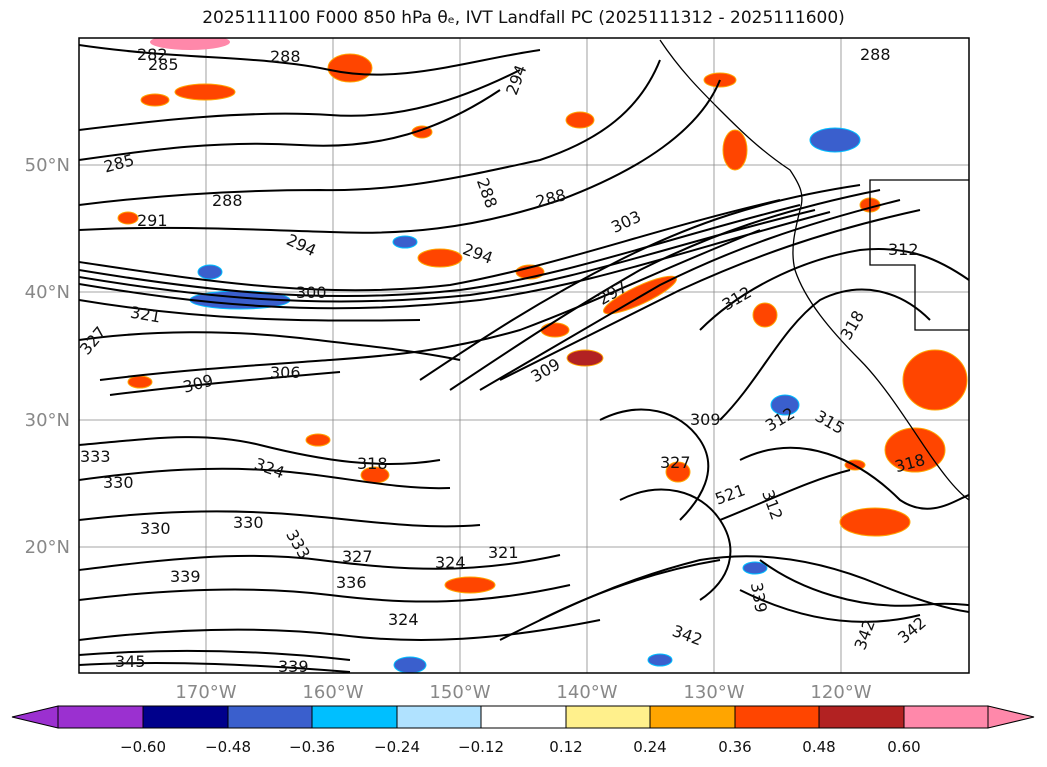 Image resolution: width=1047 pixels, height=767 pixels. What do you see at coordinates (47, 165) in the screenshot?
I see `lat-label: 50°N` at bounding box center [47, 165].